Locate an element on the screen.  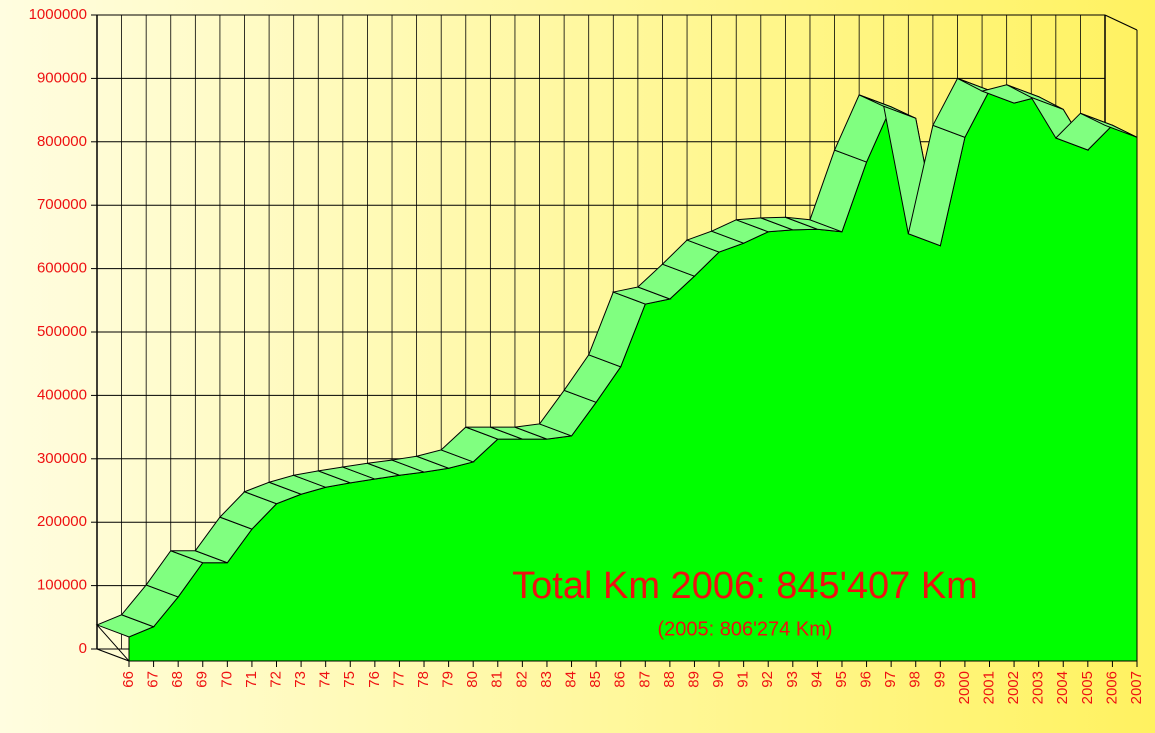
x-tick-label: 68 is located at coordinates (177, 679).